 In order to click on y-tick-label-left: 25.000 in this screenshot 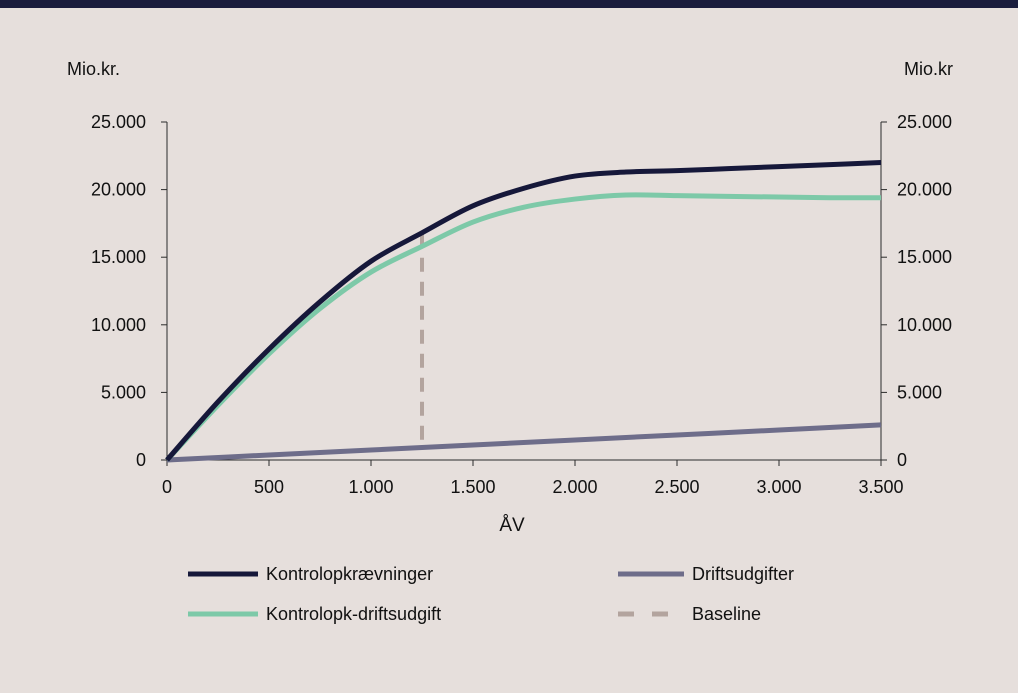, I will do `click(118, 122)`.